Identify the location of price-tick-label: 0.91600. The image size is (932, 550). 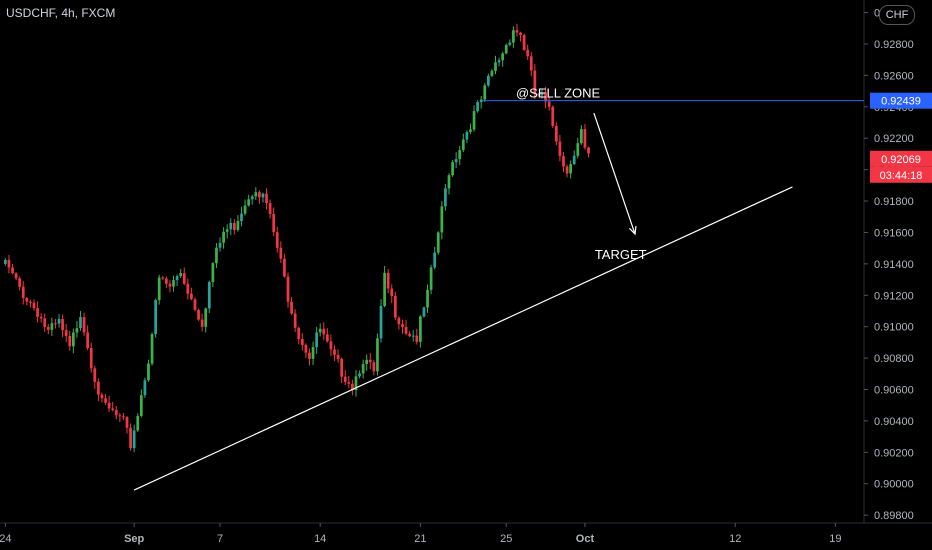
(894, 233).